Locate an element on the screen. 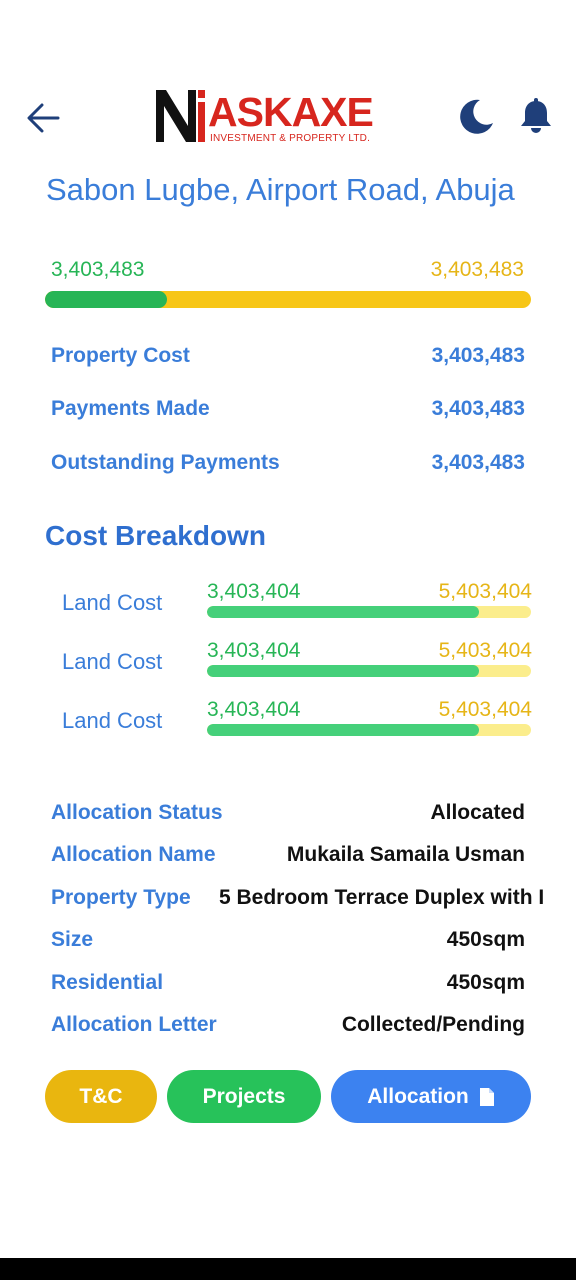 The width and height of the screenshot is (576, 1280). detail-value: Mukaila Samaila Usman is located at coordinates (405, 854).